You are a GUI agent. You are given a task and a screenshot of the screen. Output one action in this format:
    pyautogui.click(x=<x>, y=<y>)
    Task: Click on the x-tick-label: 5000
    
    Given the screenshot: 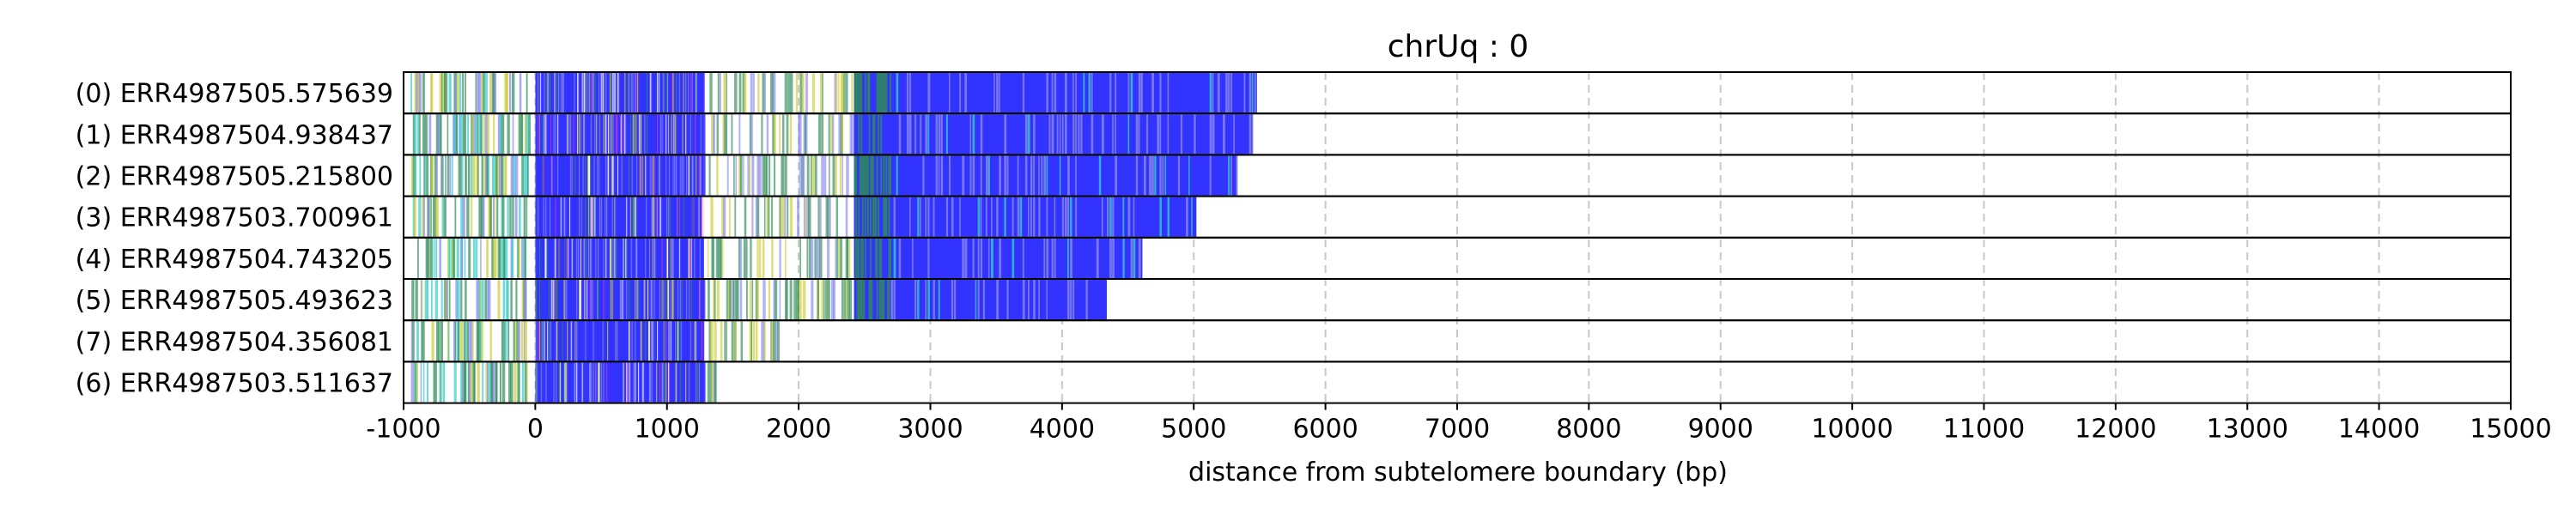 What is the action you would take?
    pyautogui.click(x=1193, y=430)
    